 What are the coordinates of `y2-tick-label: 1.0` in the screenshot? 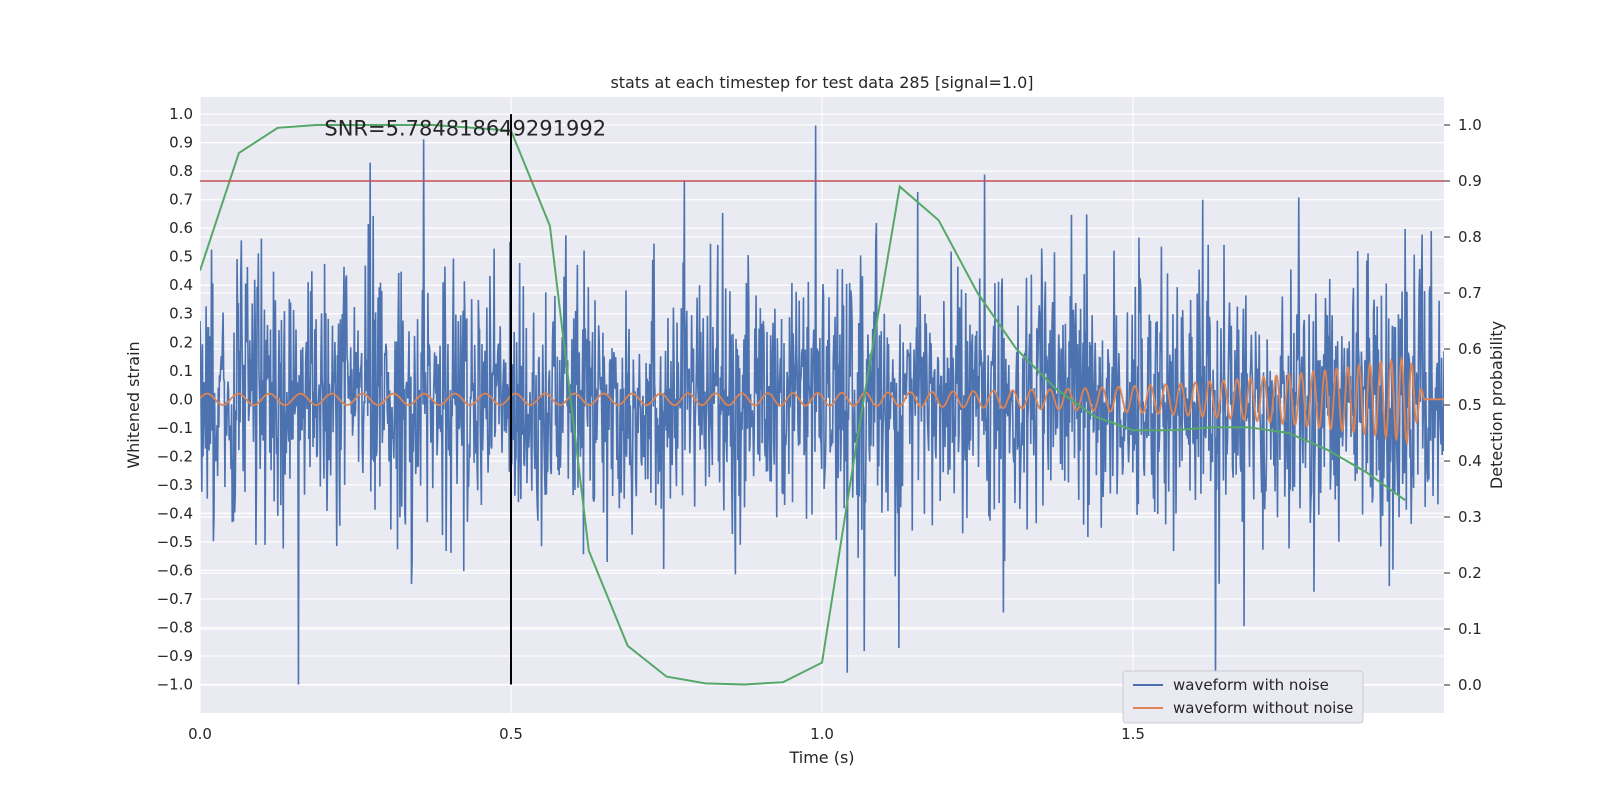 It's located at (1470, 125).